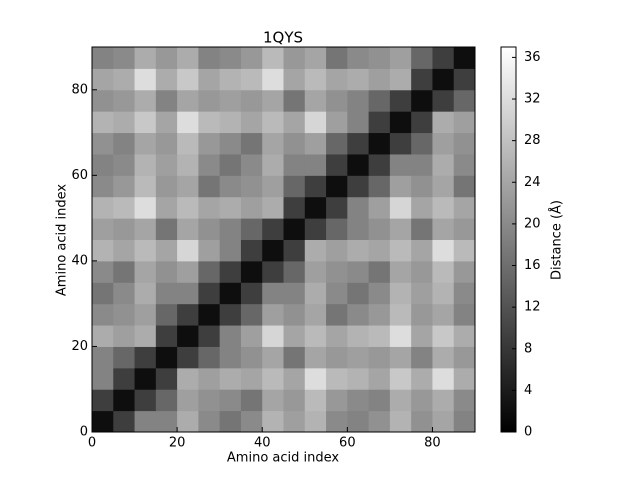 The image size is (640, 480). Describe the element at coordinates (508, 239) in the screenshot. I see `colorbar` at that location.